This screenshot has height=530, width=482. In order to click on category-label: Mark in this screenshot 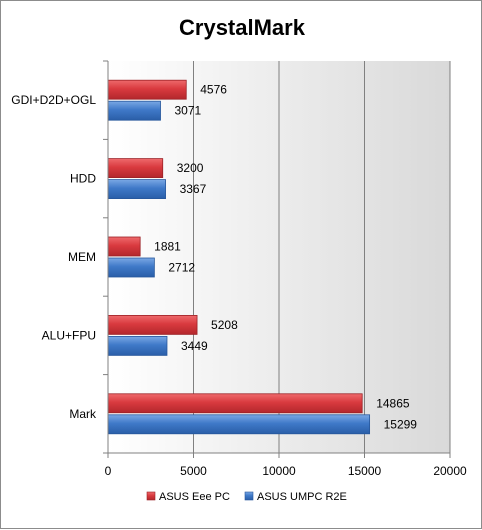, I will do `click(83, 414)`.